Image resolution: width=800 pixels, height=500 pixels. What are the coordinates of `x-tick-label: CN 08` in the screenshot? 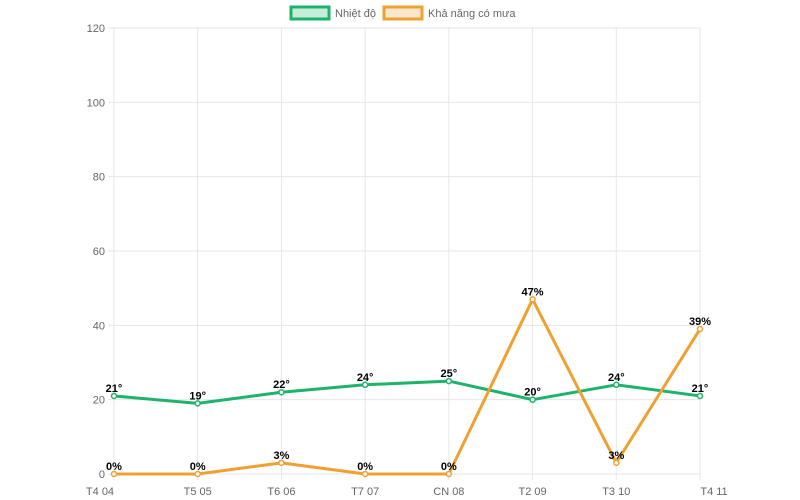 It's located at (448, 492).